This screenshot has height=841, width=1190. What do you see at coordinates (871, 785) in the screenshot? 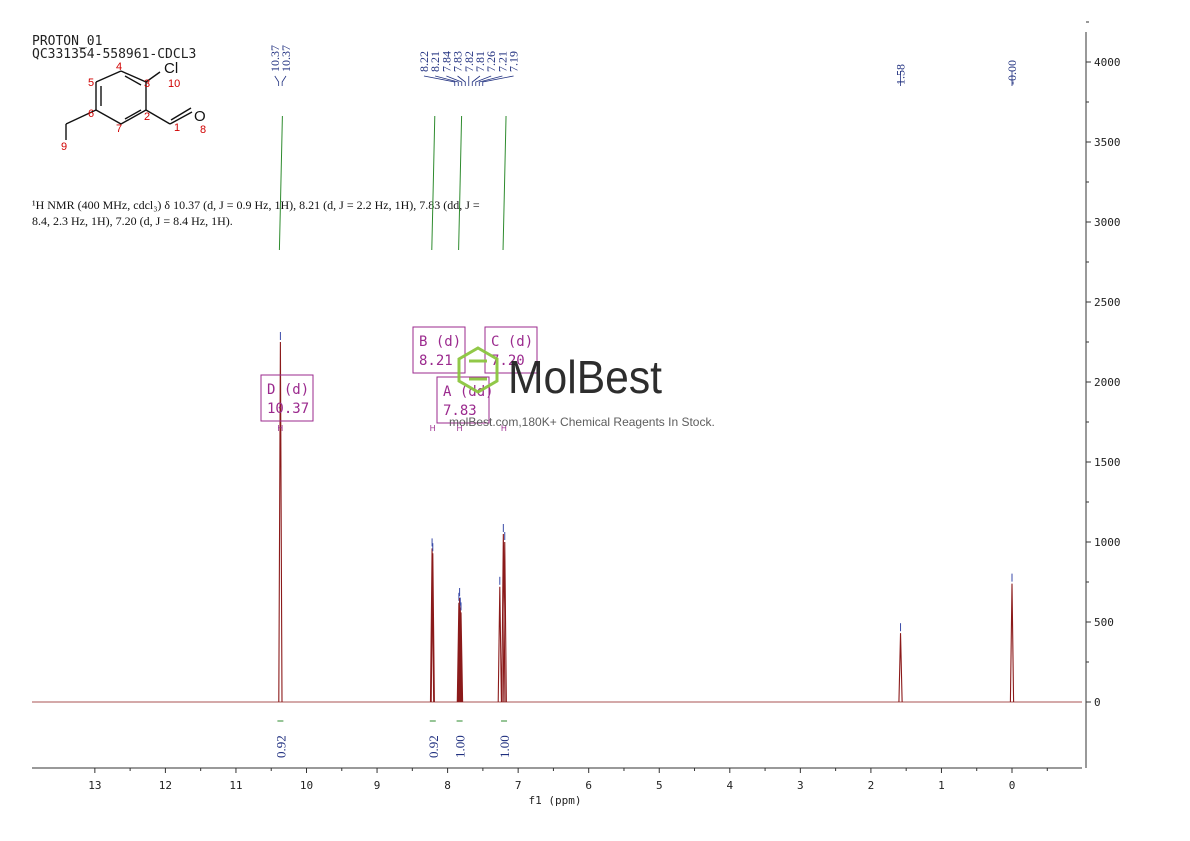
I see `x-tick-label: 2` at bounding box center [871, 785].